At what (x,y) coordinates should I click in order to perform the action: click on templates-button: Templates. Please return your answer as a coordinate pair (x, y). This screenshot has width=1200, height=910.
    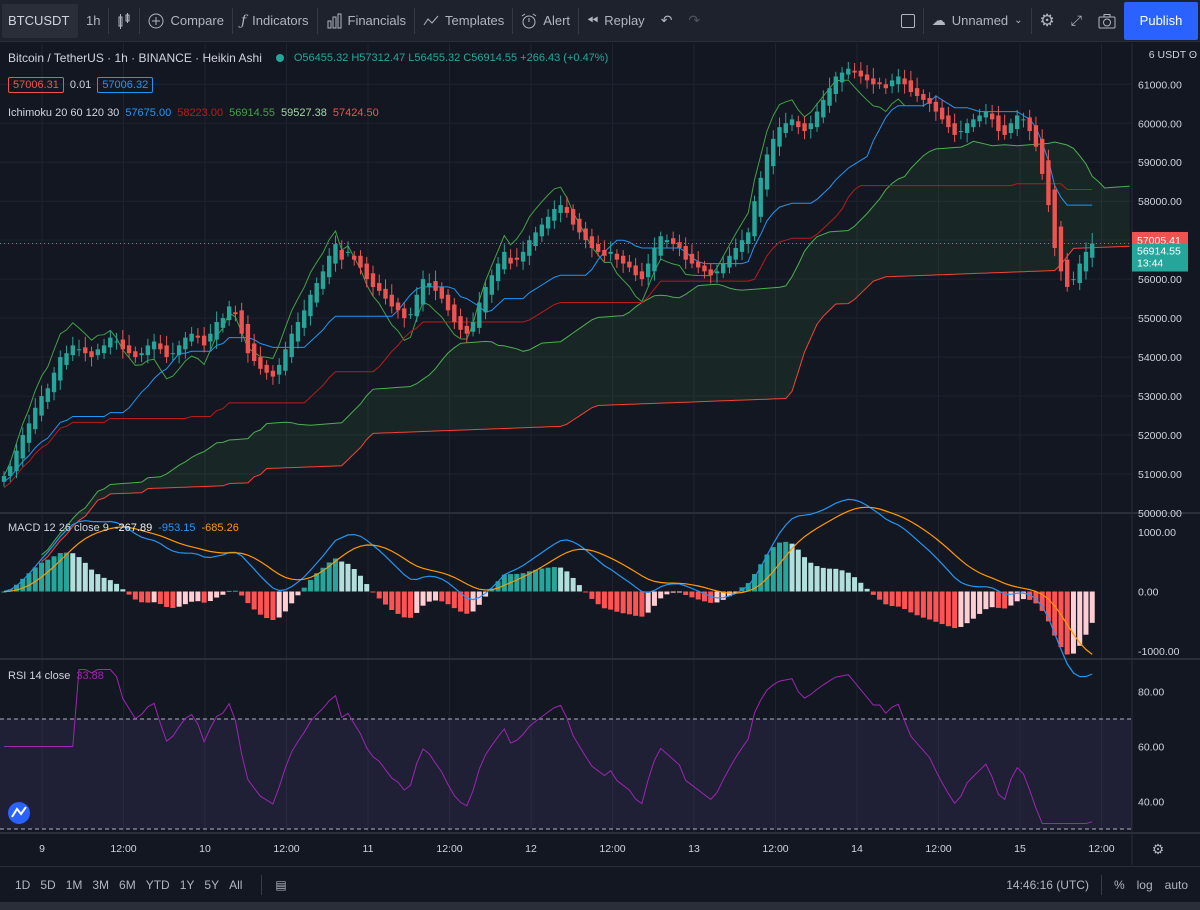
    Looking at the image, I should click on (463, 21).